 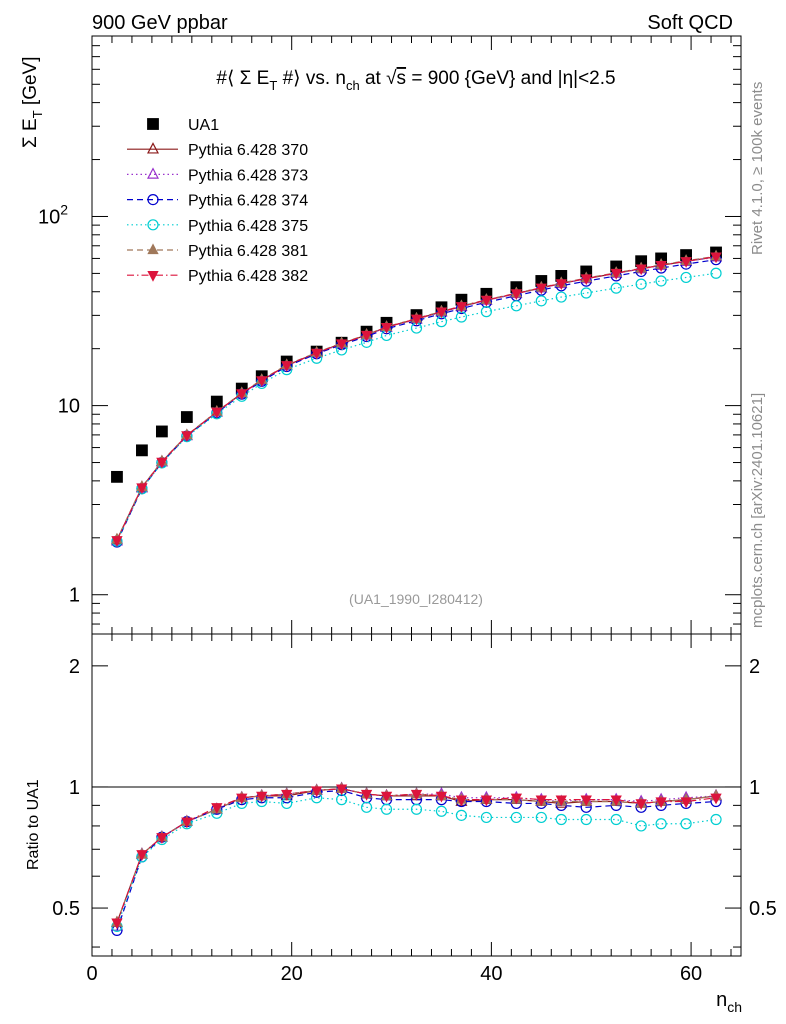 What do you see at coordinates (183, 125) in the screenshot?
I see `legend-item: UA1` at bounding box center [183, 125].